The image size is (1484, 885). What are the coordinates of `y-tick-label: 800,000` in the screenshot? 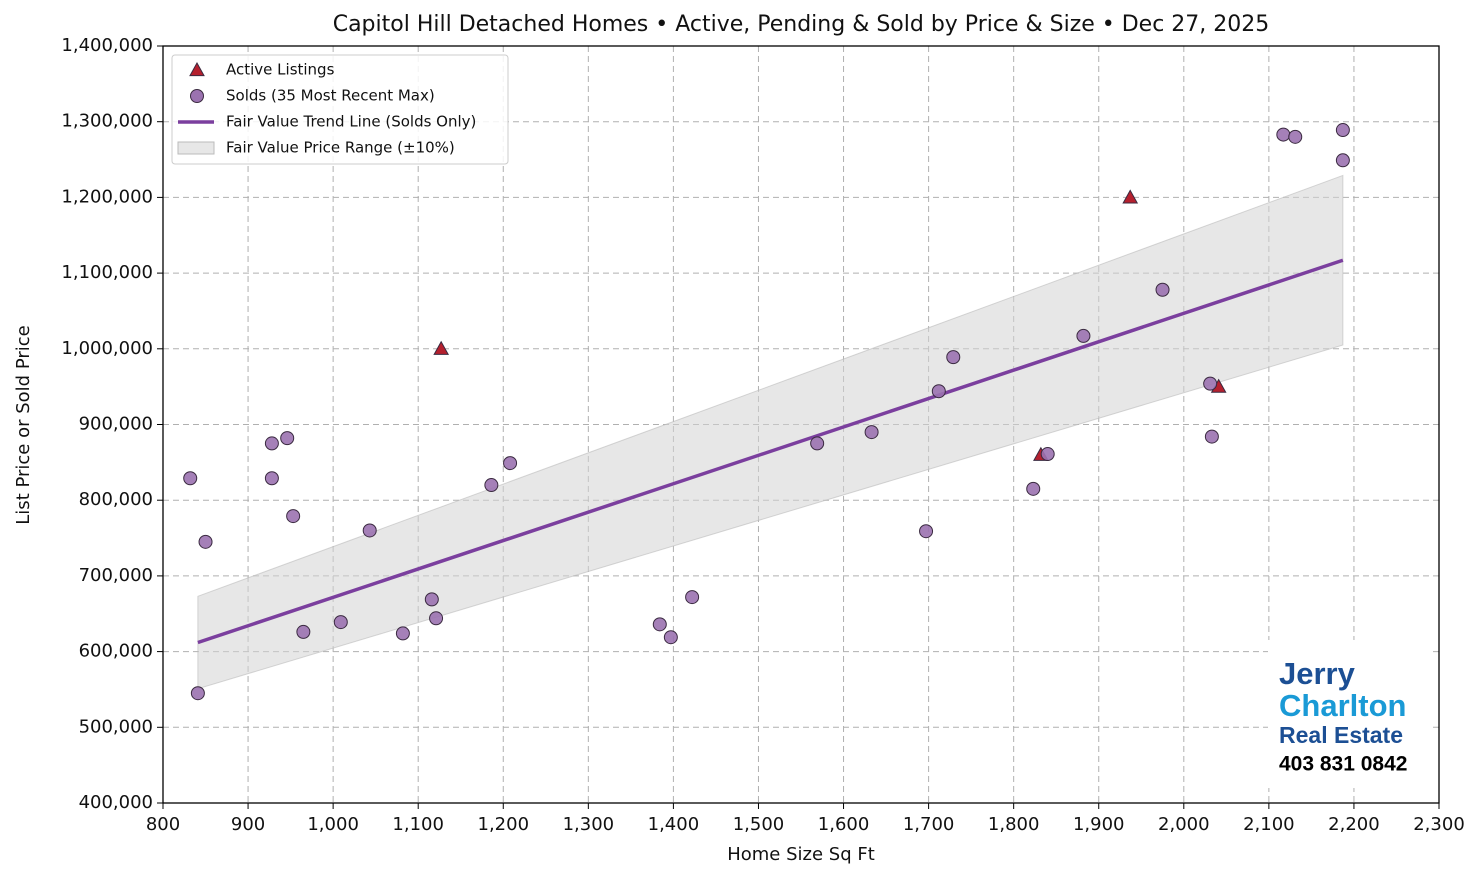 It's located at (116, 499).